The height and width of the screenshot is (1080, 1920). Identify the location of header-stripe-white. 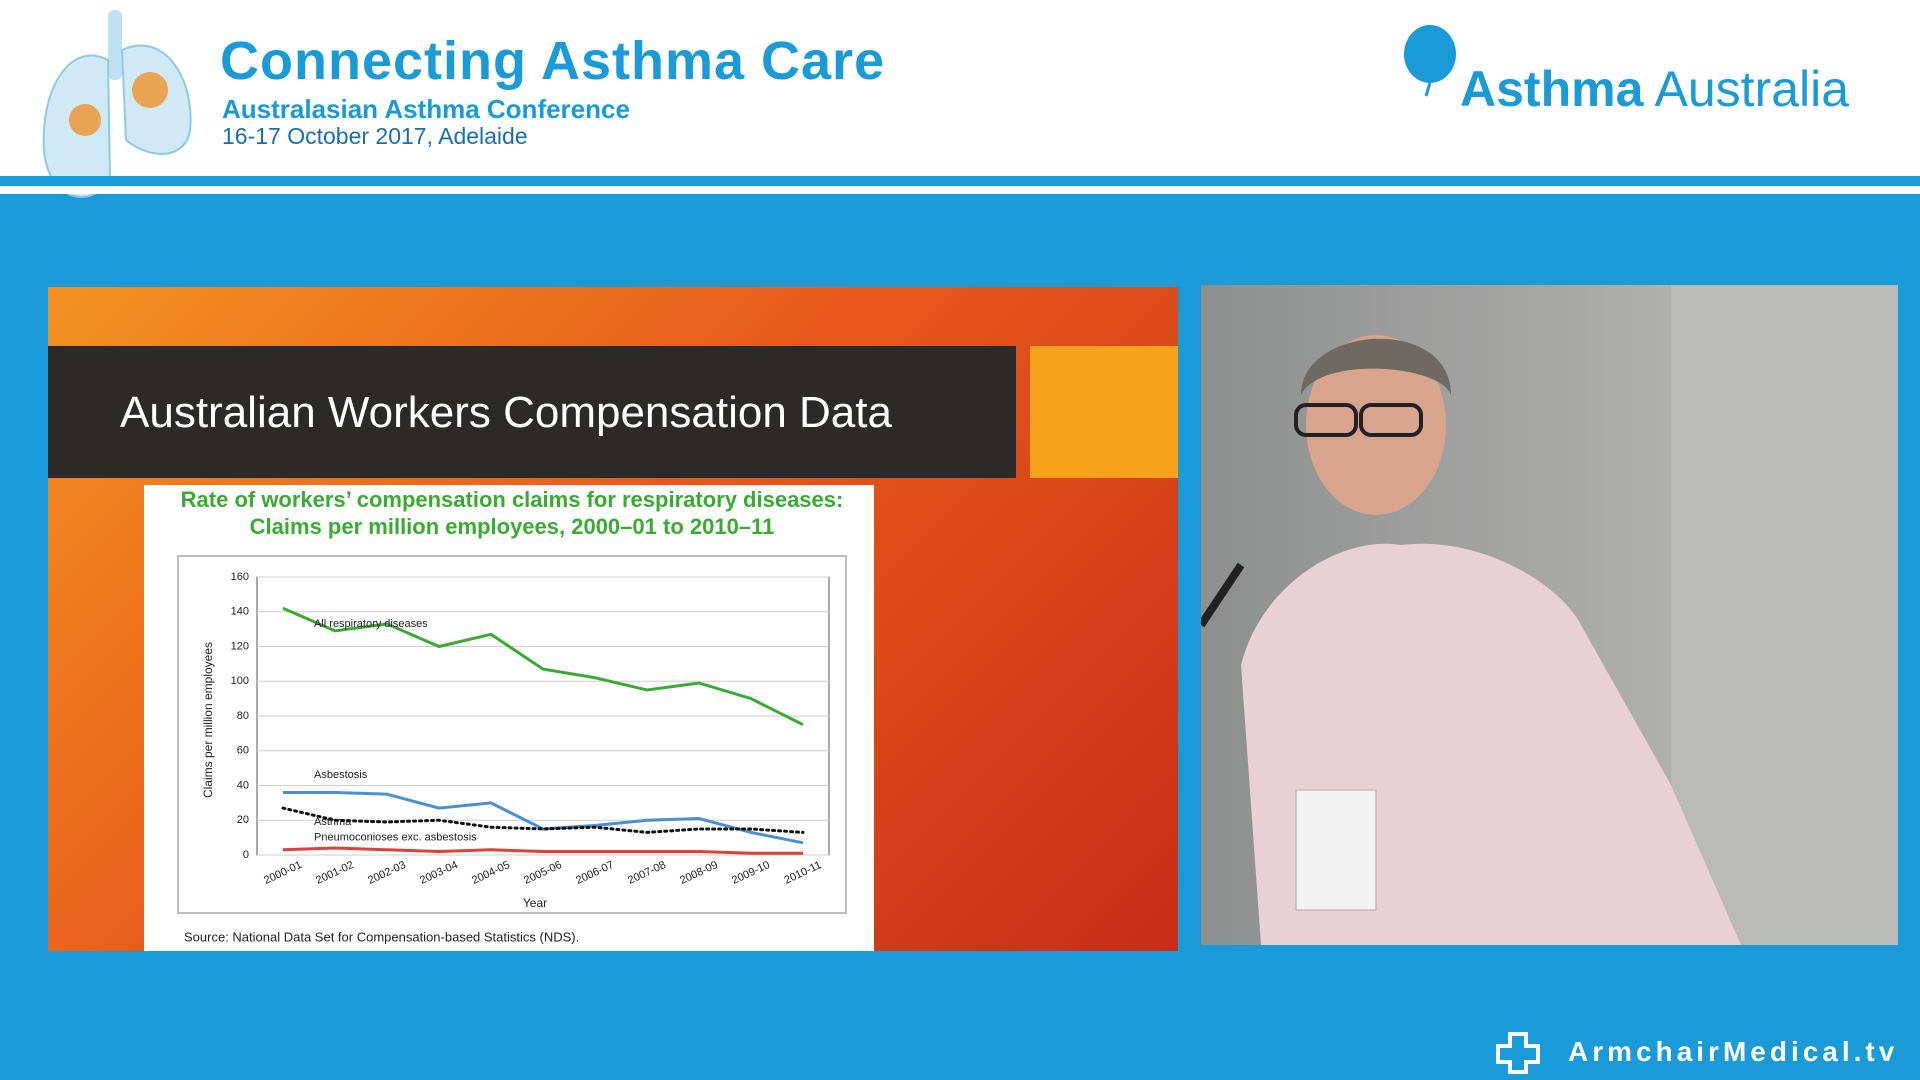
(960, 190).